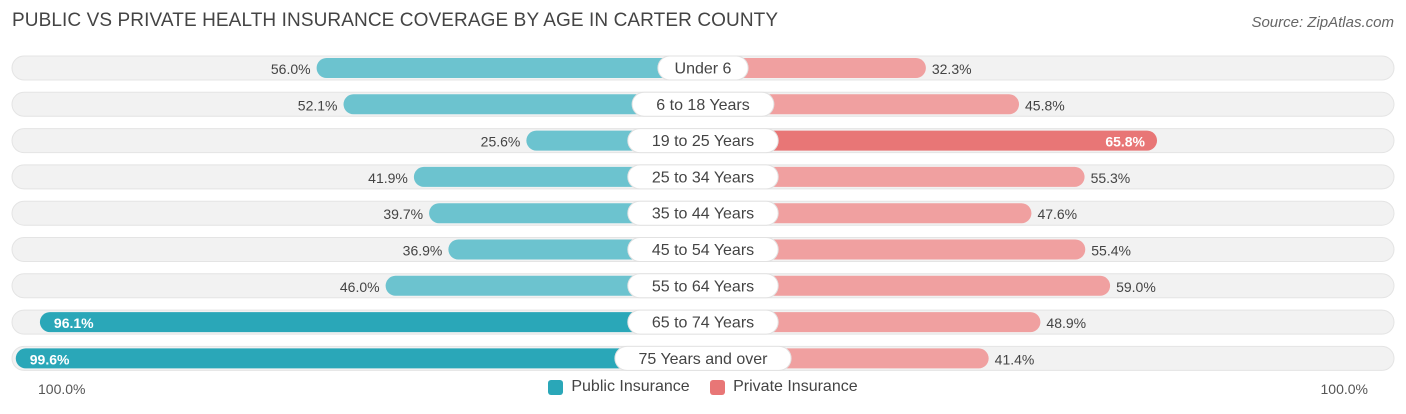 This screenshot has height=414, width=1406. What do you see at coordinates (1015, 359) in the screenshot?
I see `private-value-label: 41.4%` at bounding box center [1015, 359].